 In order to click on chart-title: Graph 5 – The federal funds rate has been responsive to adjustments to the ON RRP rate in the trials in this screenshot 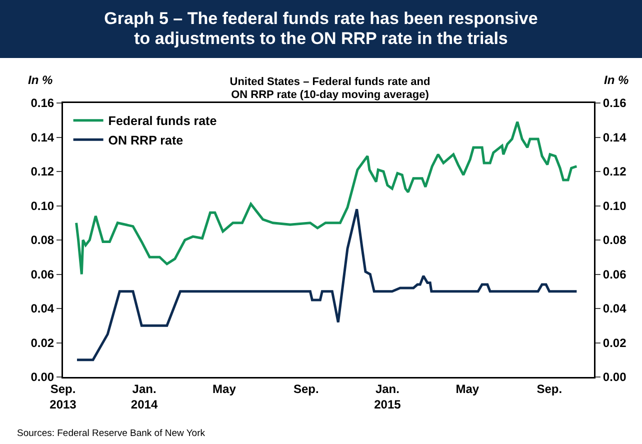, I will do `click(321, 29)`.